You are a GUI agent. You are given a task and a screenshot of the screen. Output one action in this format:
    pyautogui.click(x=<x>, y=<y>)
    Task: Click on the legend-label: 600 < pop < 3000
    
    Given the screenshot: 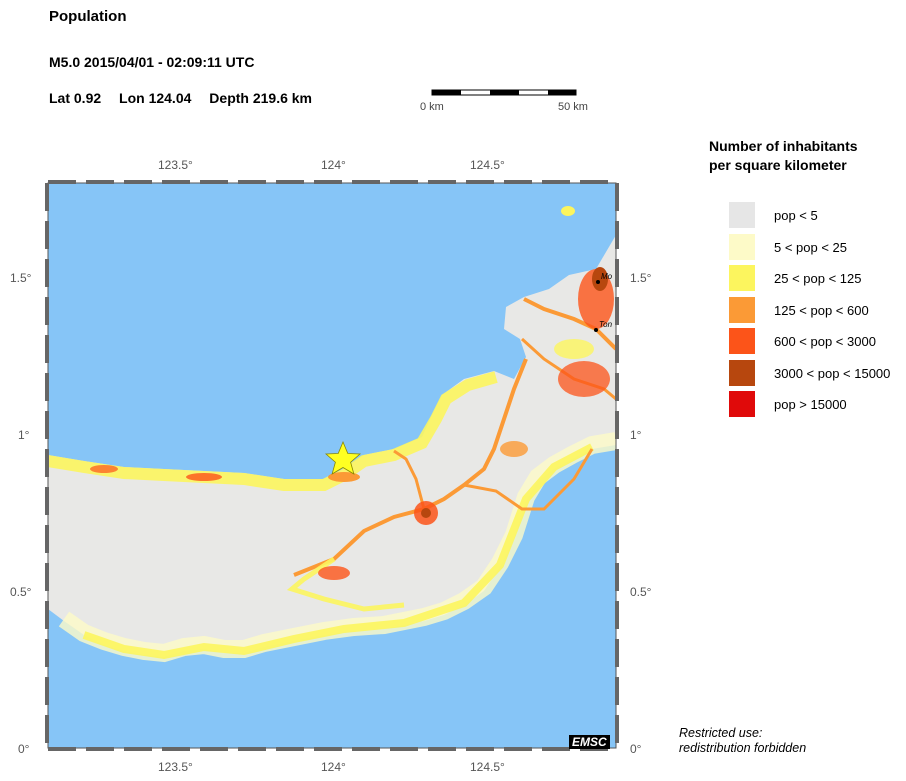 What is the action you would take?
    pyautogui.click(x=825, y=341)
    